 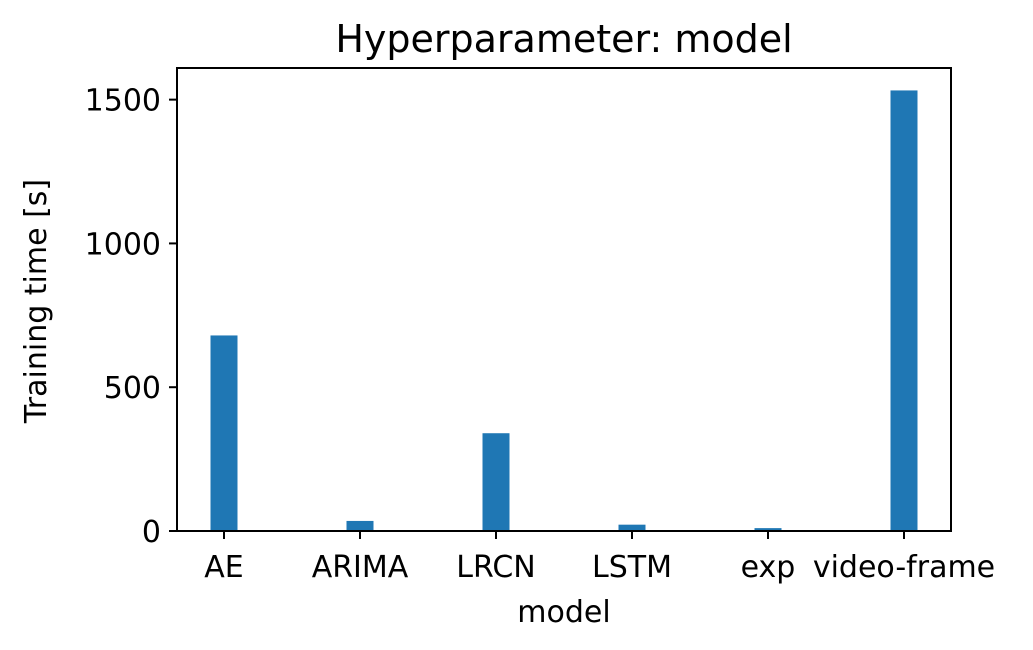 What do you see at coordinates (223, 567) in the screenshot?
I see `x-tick-label: AE` at bounding box center [223, 567].